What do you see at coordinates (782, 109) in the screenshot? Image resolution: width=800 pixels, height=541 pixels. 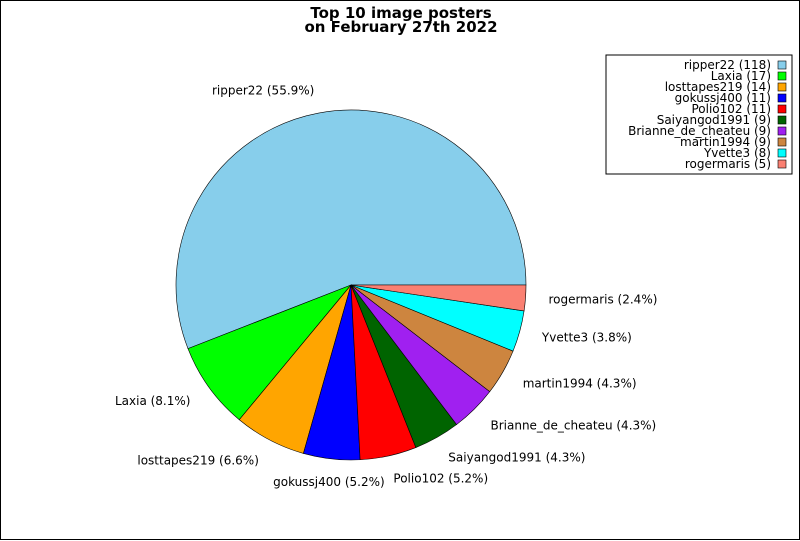 I see `legend-swatch-Polio102` at bounding box center [782, 109].